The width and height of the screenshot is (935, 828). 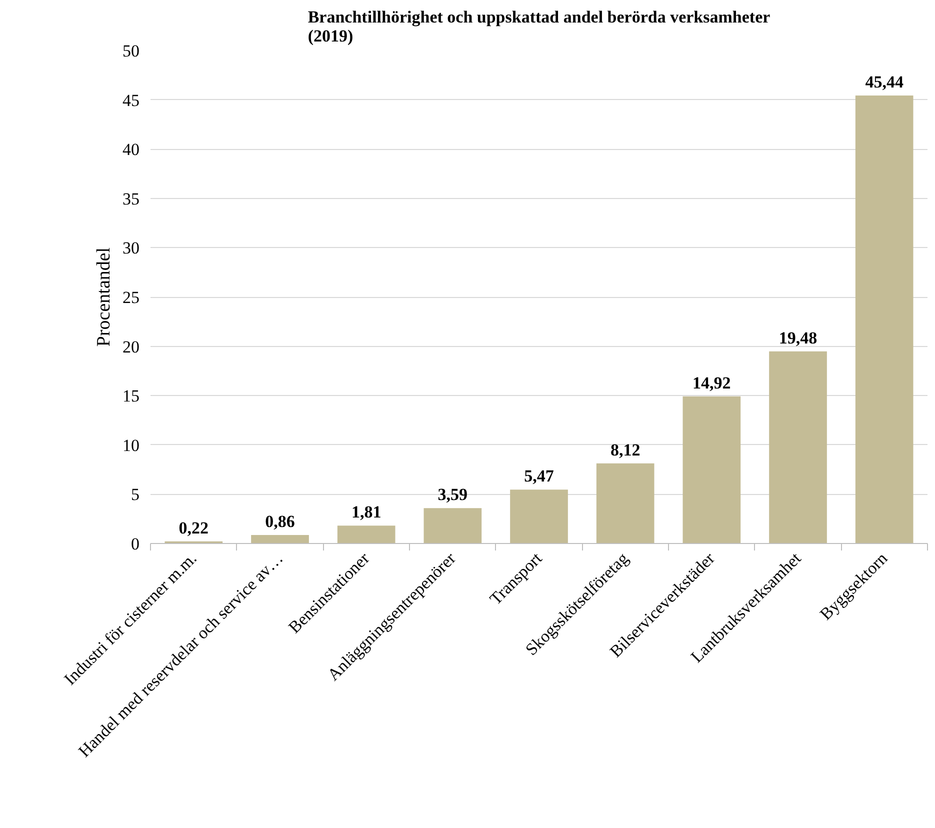 I want to click on y-tick-label: 40, so click(x=131, y=150).